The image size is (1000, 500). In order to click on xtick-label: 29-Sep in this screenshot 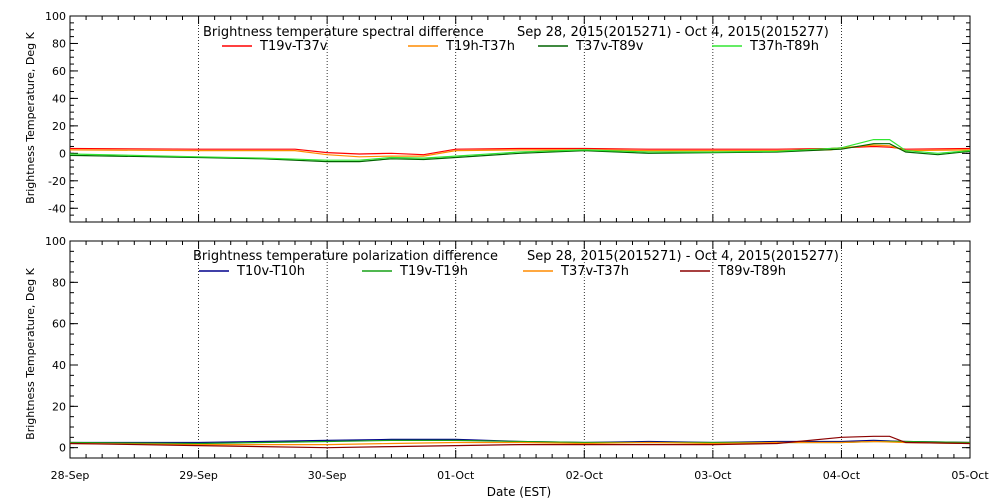, I will do `click(198, 475)`.